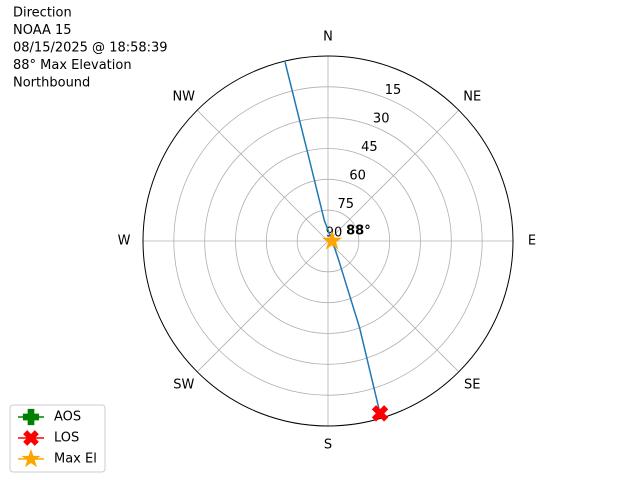 Image resolution: width=640 pixels, height=480 pixels. I want to click on title-line: NOAA 15, so click(42, 30).